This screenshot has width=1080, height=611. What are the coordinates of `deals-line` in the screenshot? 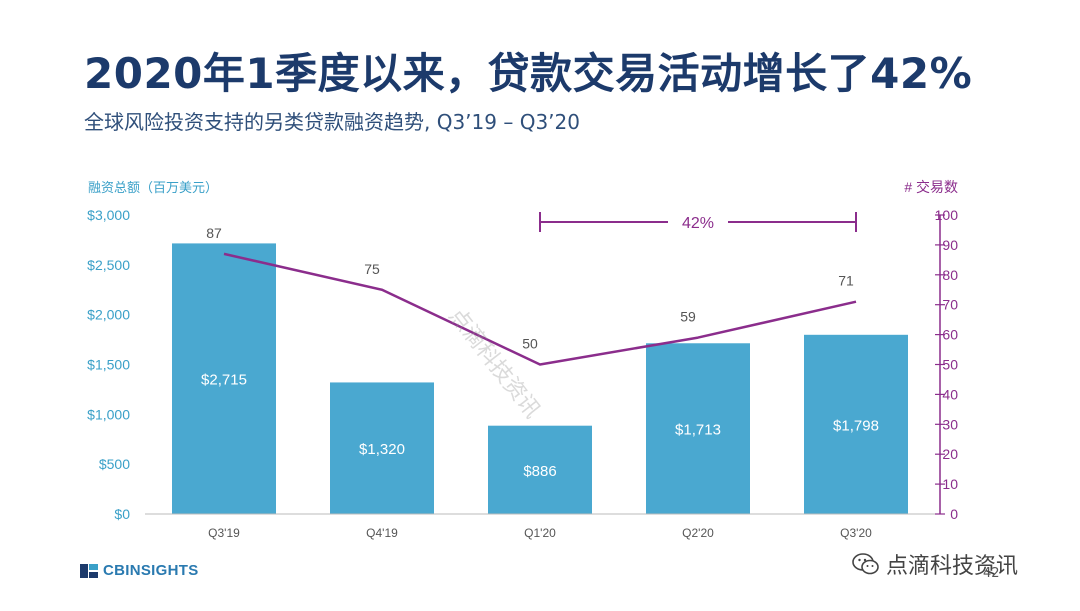 It's located at (540, 309).